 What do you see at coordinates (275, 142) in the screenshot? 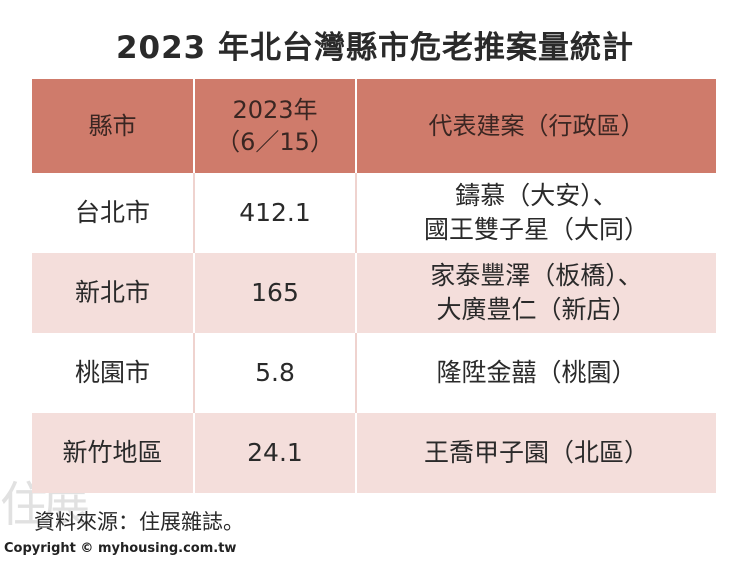
I see `header-value-line2: （6／15）` at bounding box center [275, 142].